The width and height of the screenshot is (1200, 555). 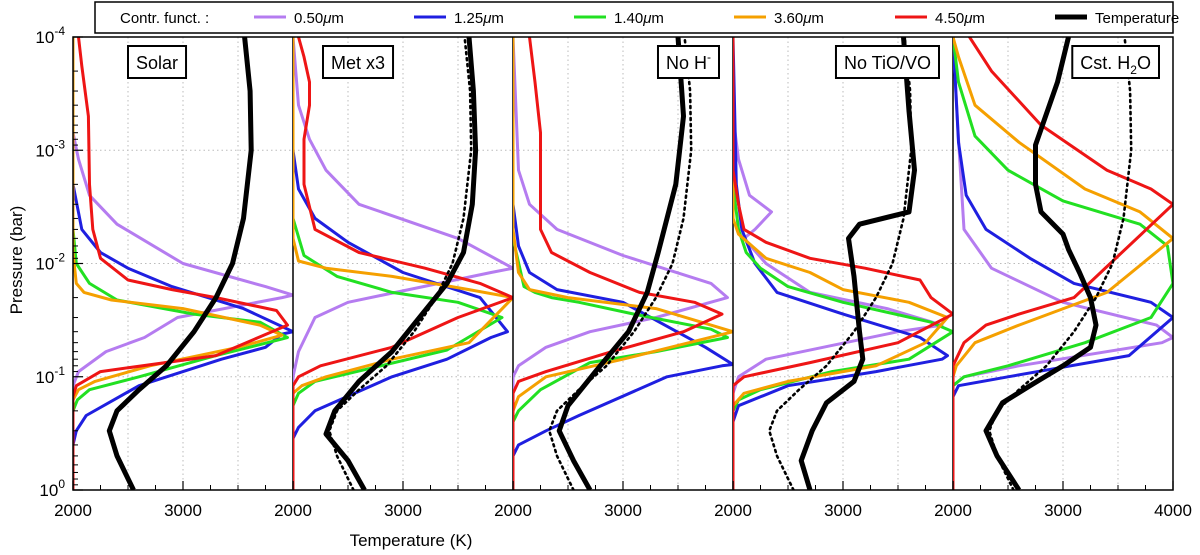 I want to click on panel-title-main: No H, so click(x=686, y=63).